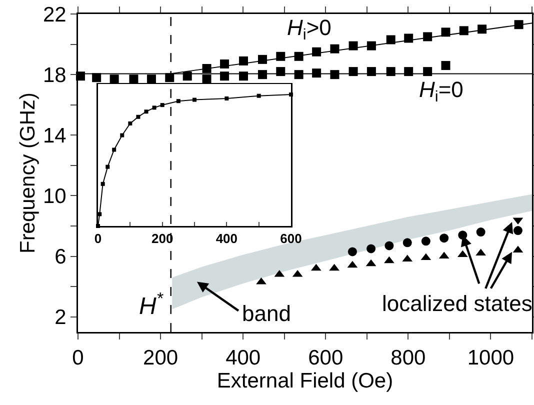  I want to click on annotation: H$_{i}$>0, so click(309, 29).